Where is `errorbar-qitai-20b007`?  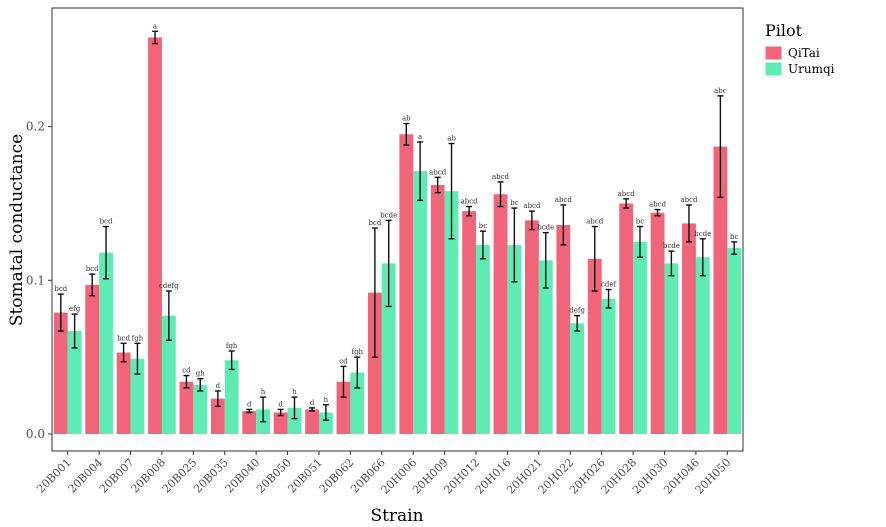 errorbar-qitai-20b007 is located at coordinates (123, 352).